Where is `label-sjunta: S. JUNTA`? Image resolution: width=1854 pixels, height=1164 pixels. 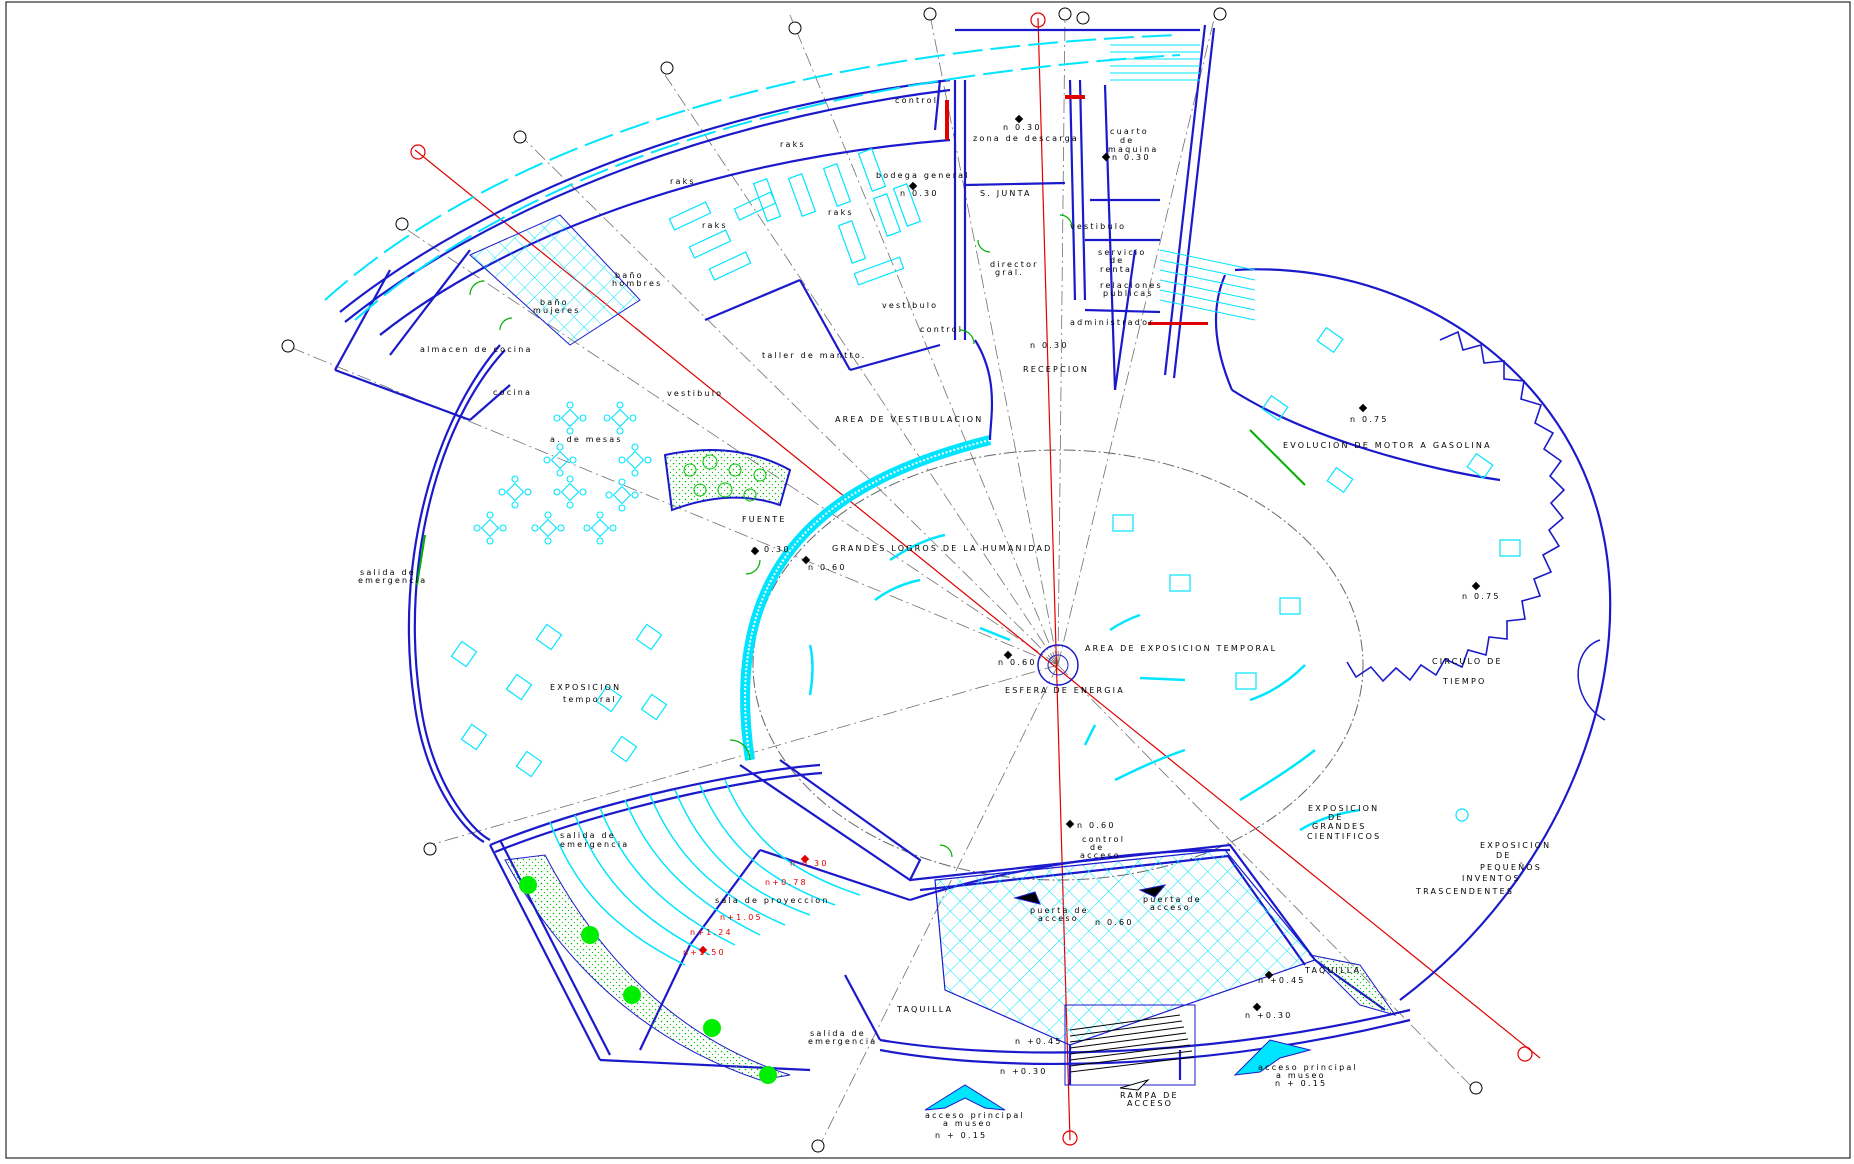 label-sjunta: S. JUNTA is located at coordinates (1006, 193).